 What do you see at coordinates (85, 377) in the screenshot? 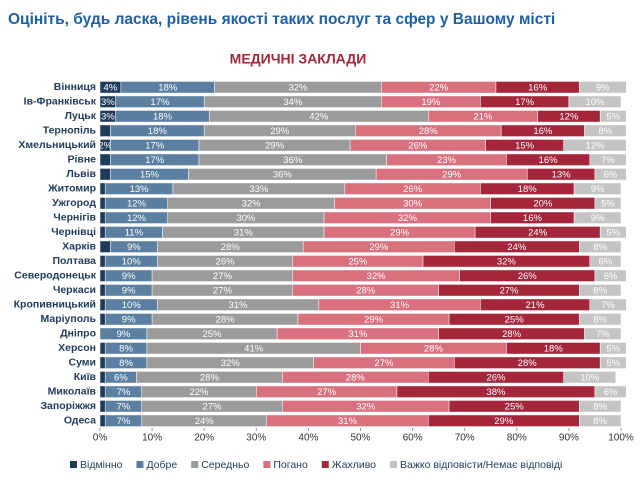
I see `y-tick-label: Київ` at bounding box center [85, 377].